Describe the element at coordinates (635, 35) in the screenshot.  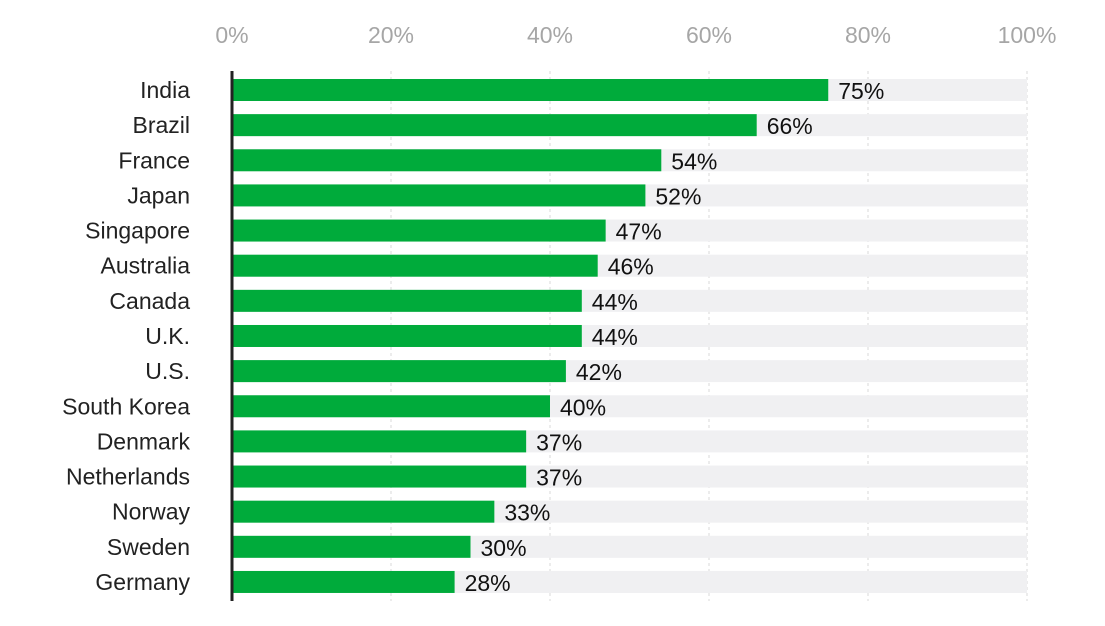
I see `x-axis-ticks: 0% 20% 40% 60% 80% 100%` at that location.